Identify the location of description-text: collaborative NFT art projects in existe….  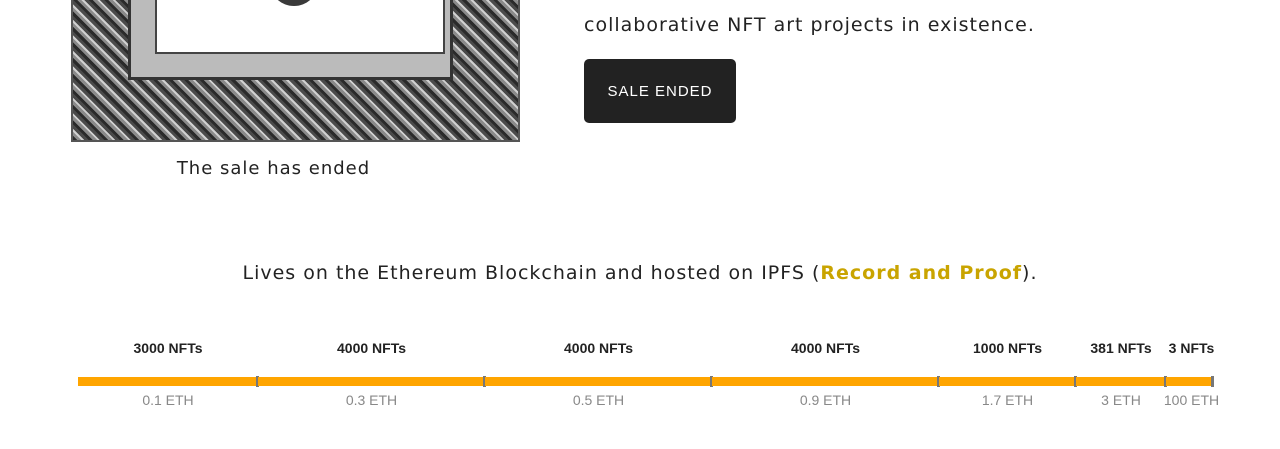
(809, 25).